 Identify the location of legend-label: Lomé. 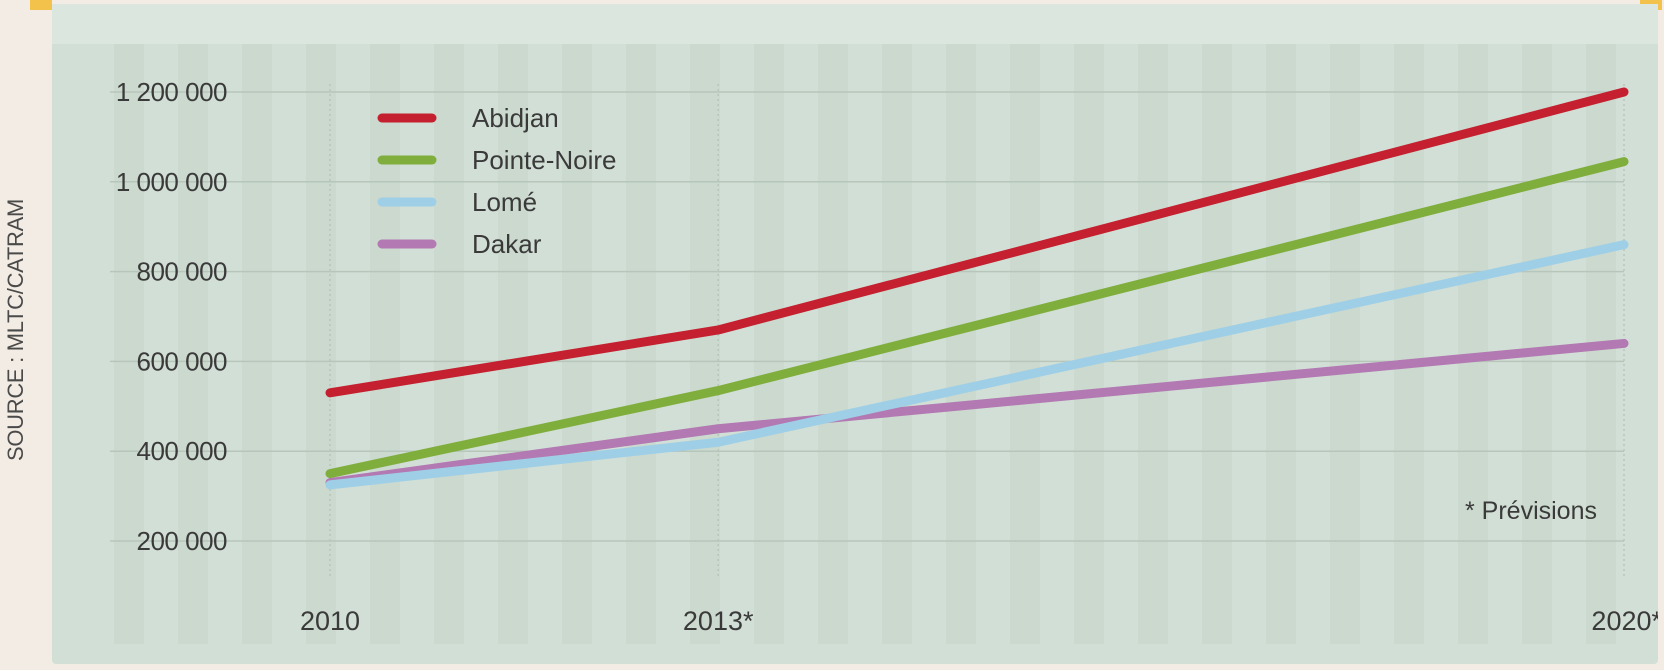
(504, 202).